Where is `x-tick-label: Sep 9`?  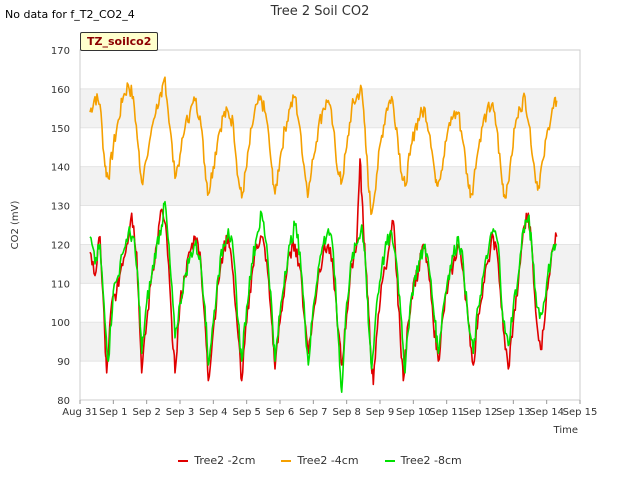
x-tick-label: Sep 9 is located at coordinates (380, 412).